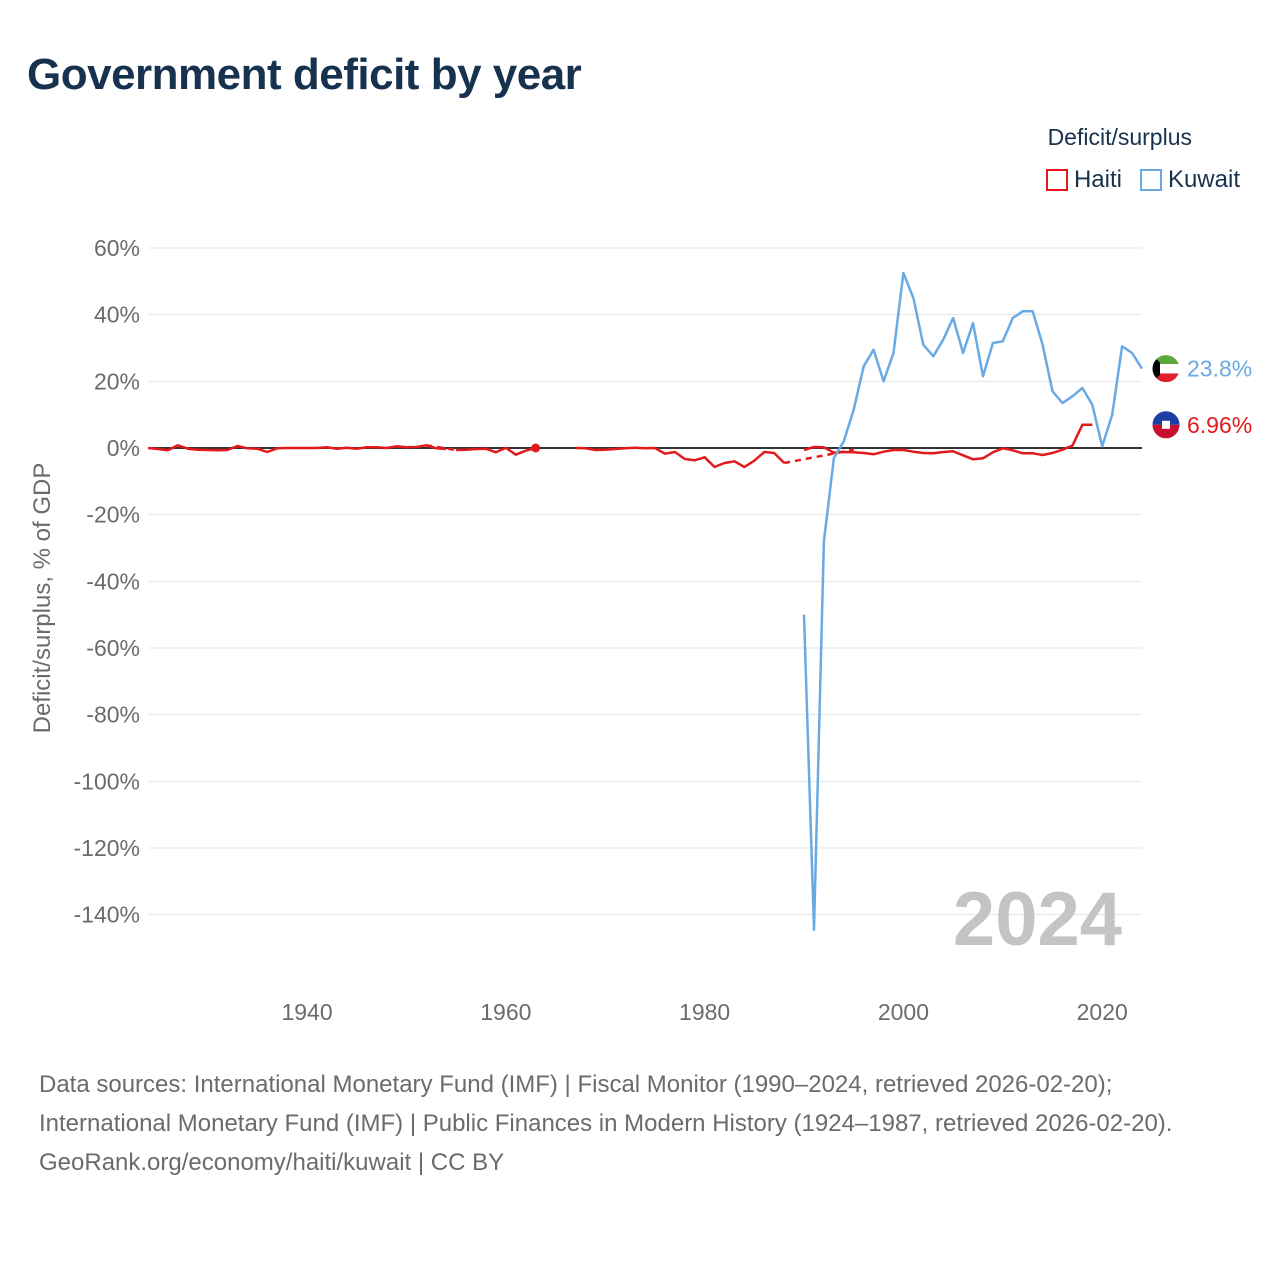 This screenshot has width=1280, height=1280. What do you see at coordinates (113, 581) in the screenshot?
I see `y-tick-label: -40%` at bounding box center [113, 581].